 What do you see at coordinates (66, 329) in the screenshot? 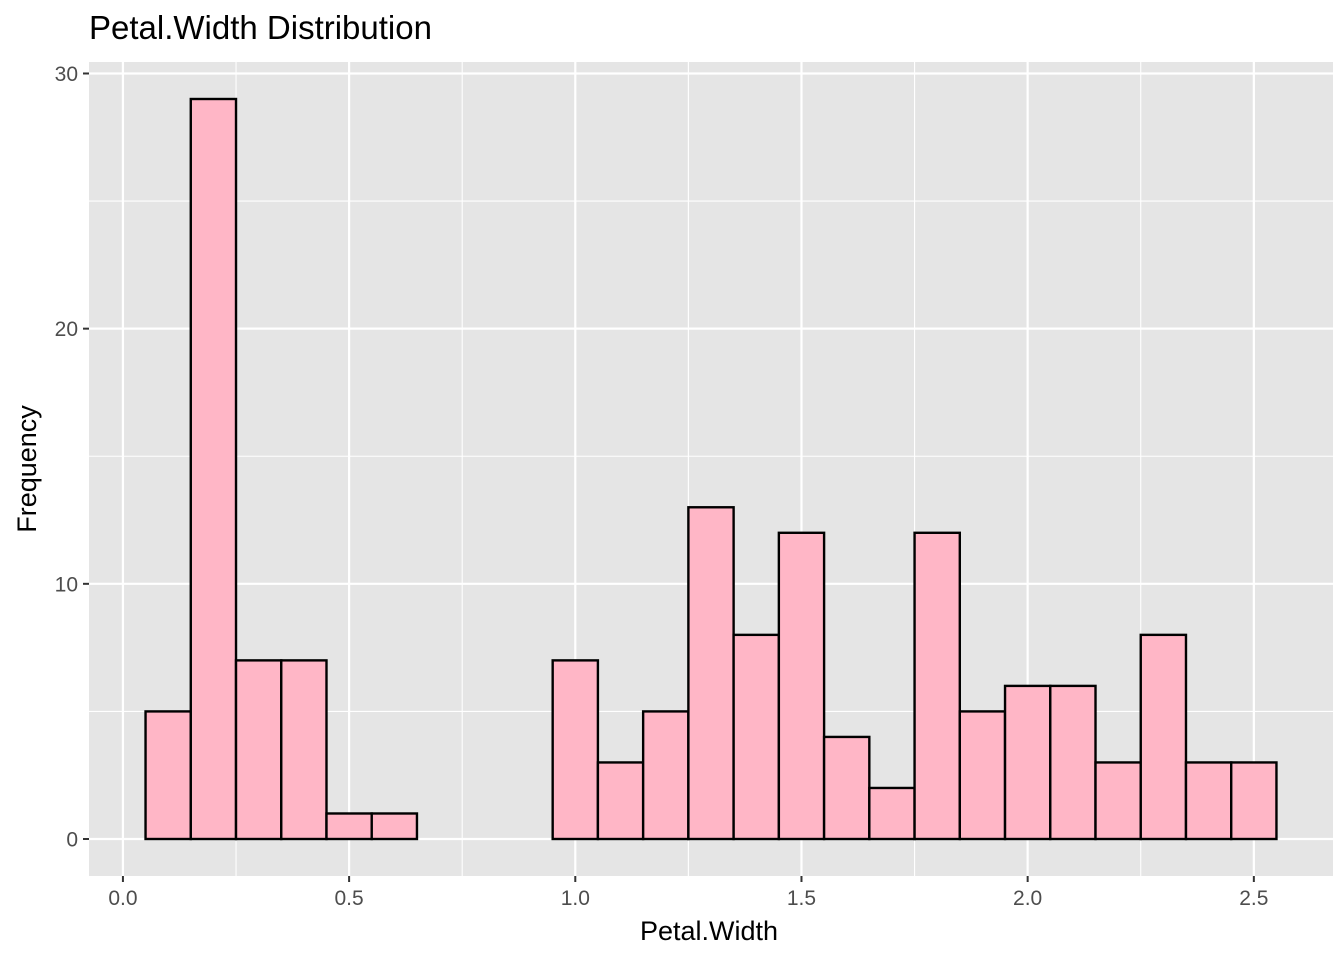
I see `y-tick-label: 20` at bounding box center [66, 329].